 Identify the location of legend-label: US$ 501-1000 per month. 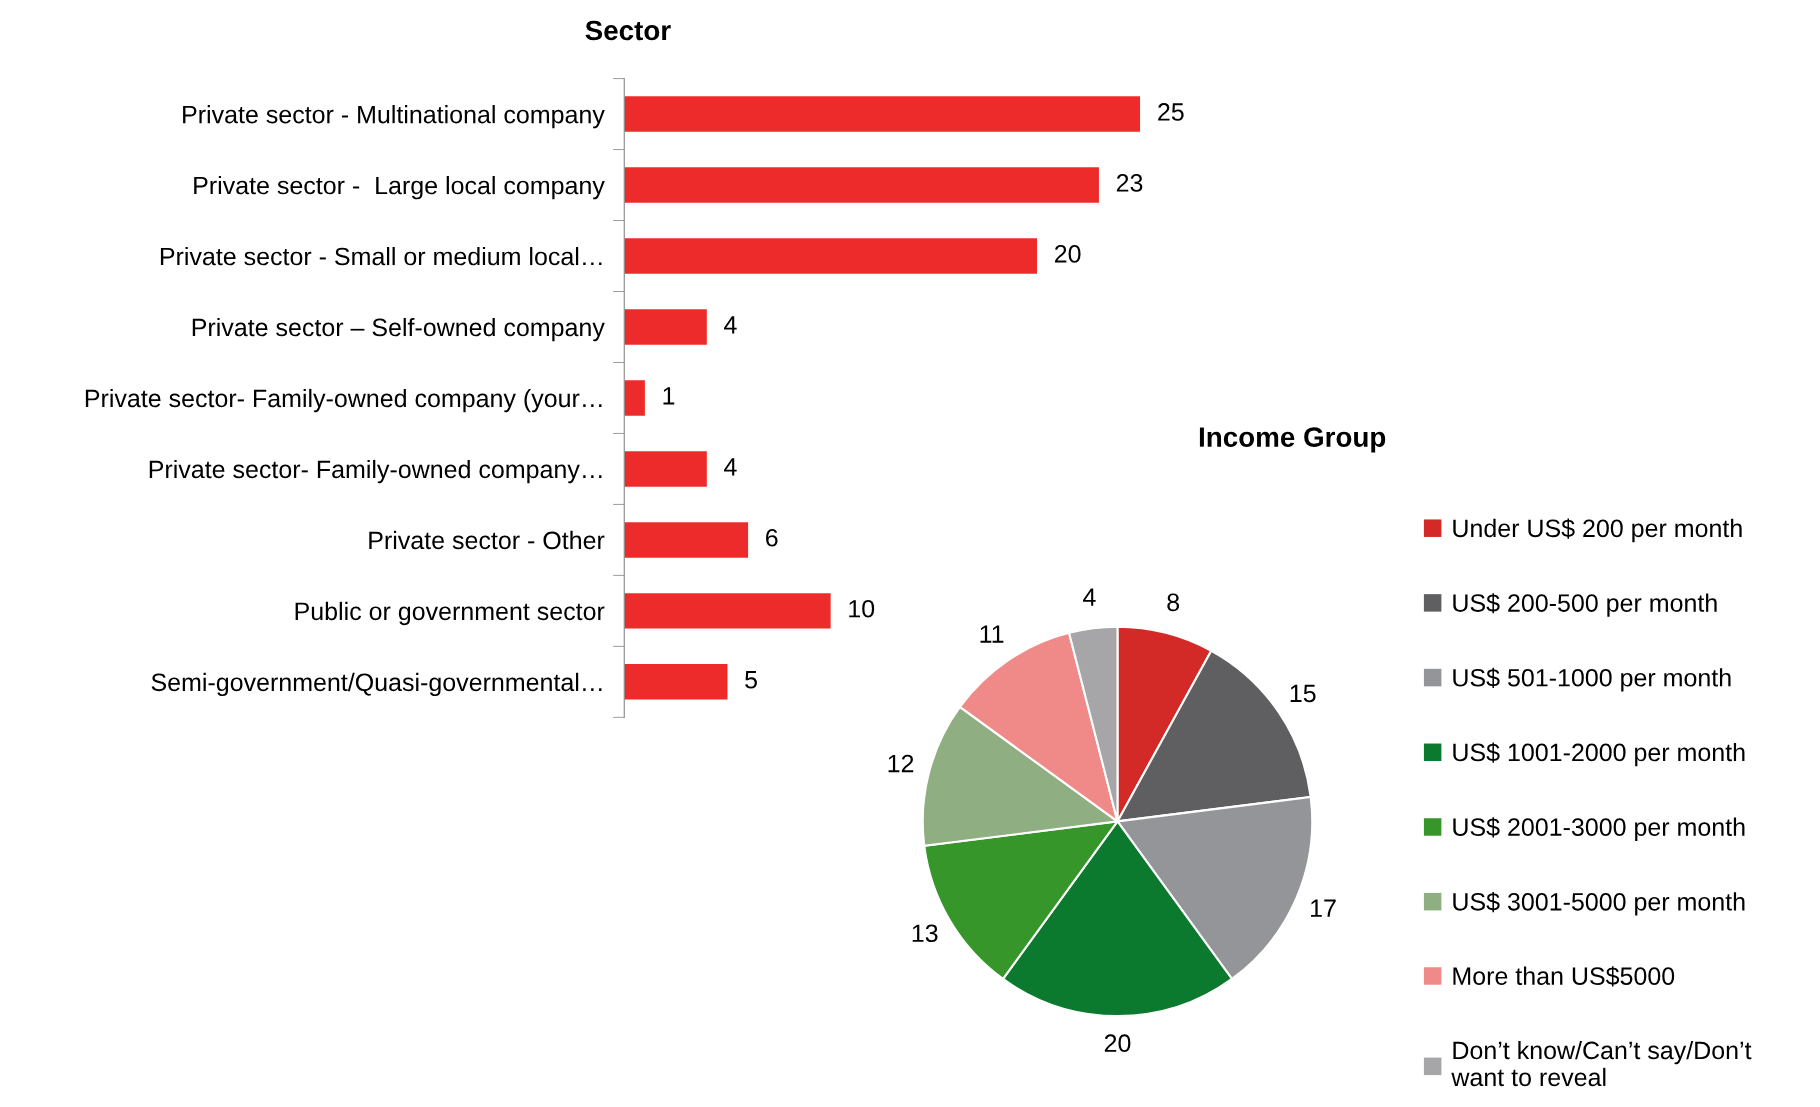
(1592, 679).